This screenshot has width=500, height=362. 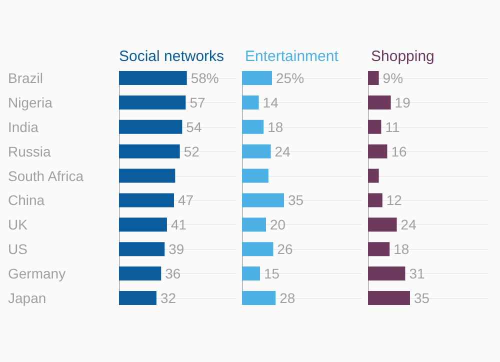 I want to click on data-label: 16, so click(x=399, y=151).